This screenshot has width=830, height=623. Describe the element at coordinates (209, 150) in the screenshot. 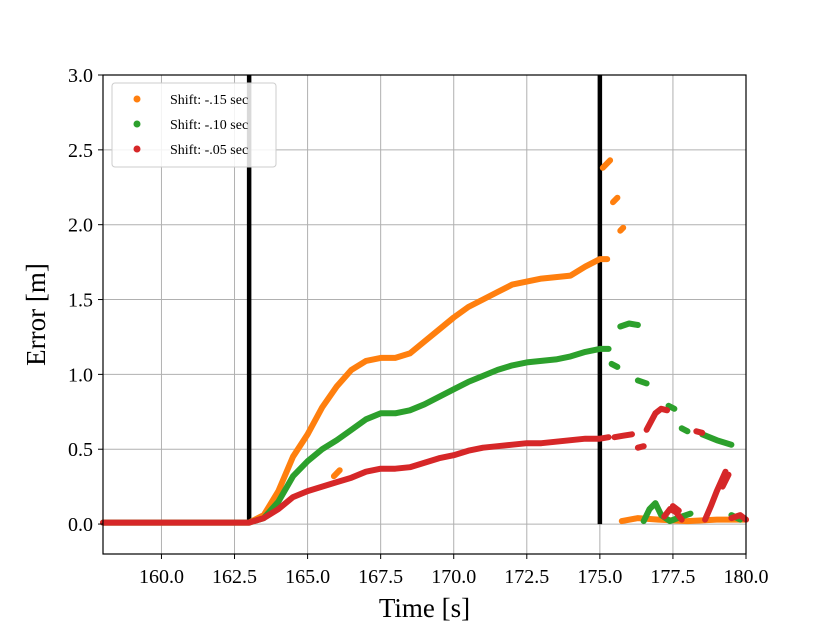

I see `legend-label: Shift: -.05 sec` at that location.